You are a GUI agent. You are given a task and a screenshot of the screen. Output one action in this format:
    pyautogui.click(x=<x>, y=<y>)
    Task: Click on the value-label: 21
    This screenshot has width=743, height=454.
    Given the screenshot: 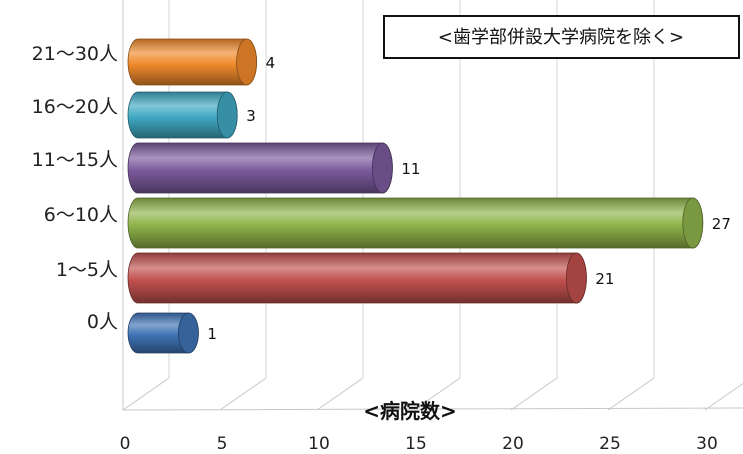 What is the action you would take?
    pyautogui.click(x=604, y=279)
    